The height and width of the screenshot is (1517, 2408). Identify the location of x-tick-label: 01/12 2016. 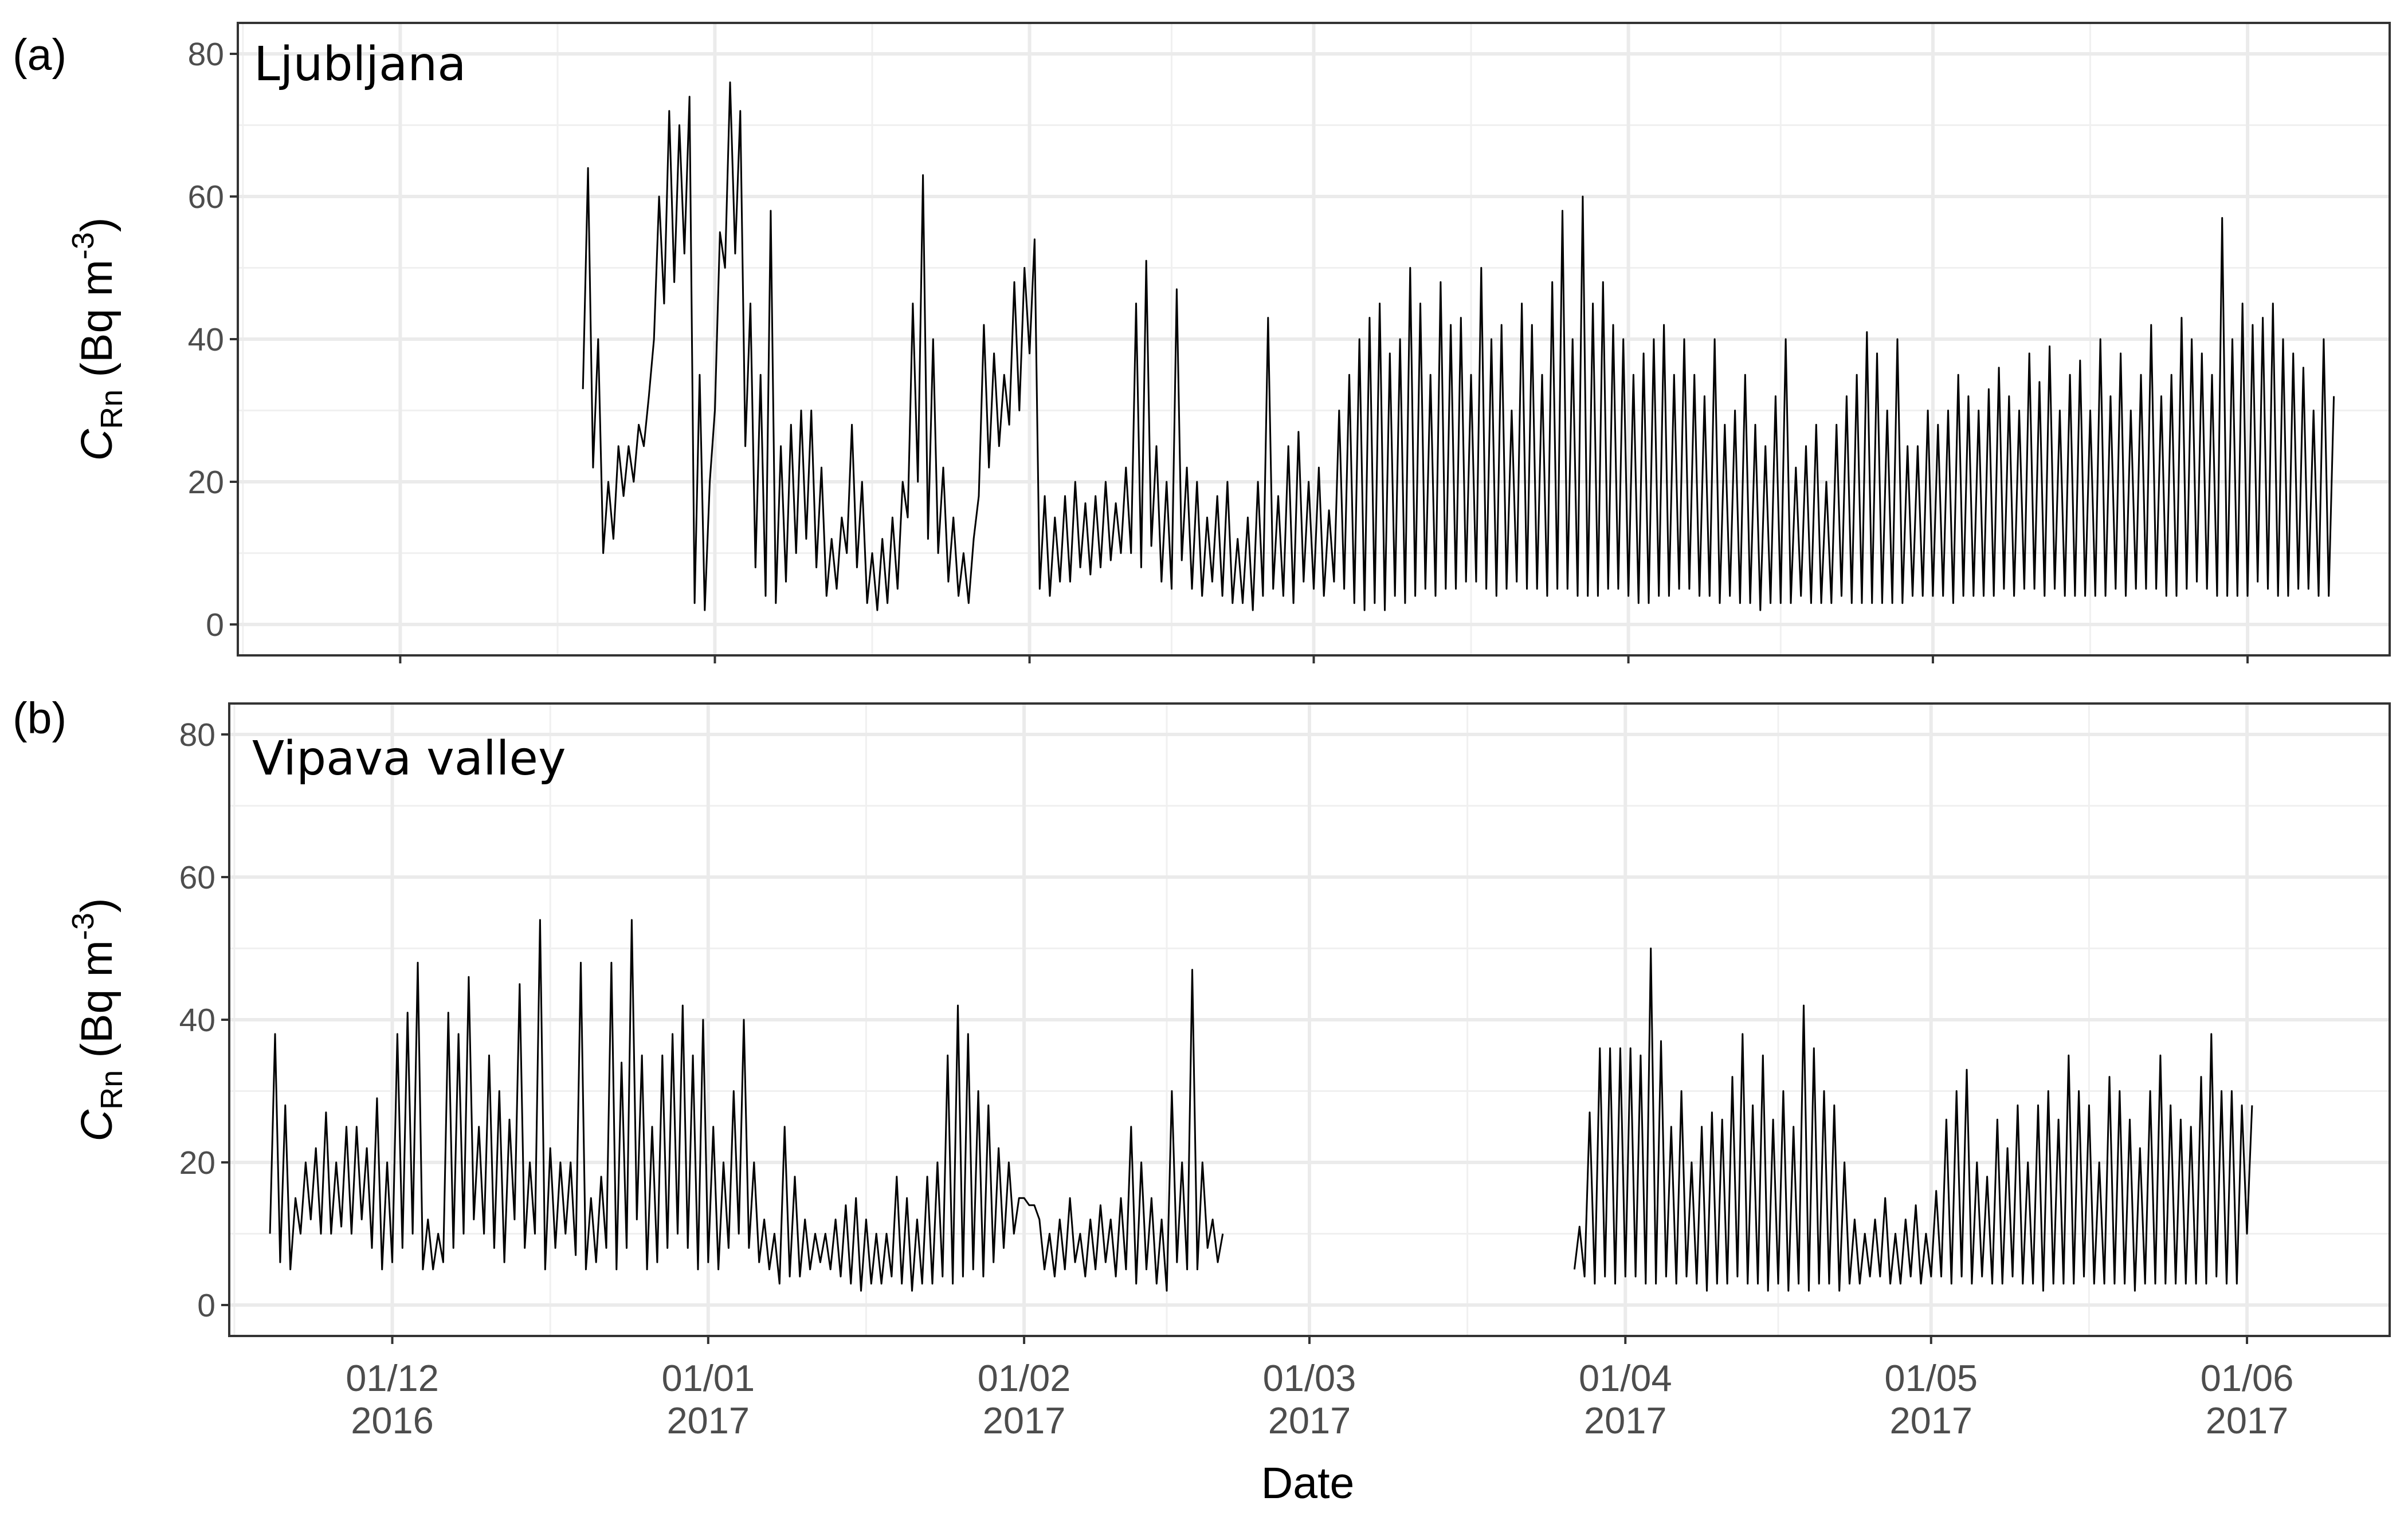
(393, 1399).